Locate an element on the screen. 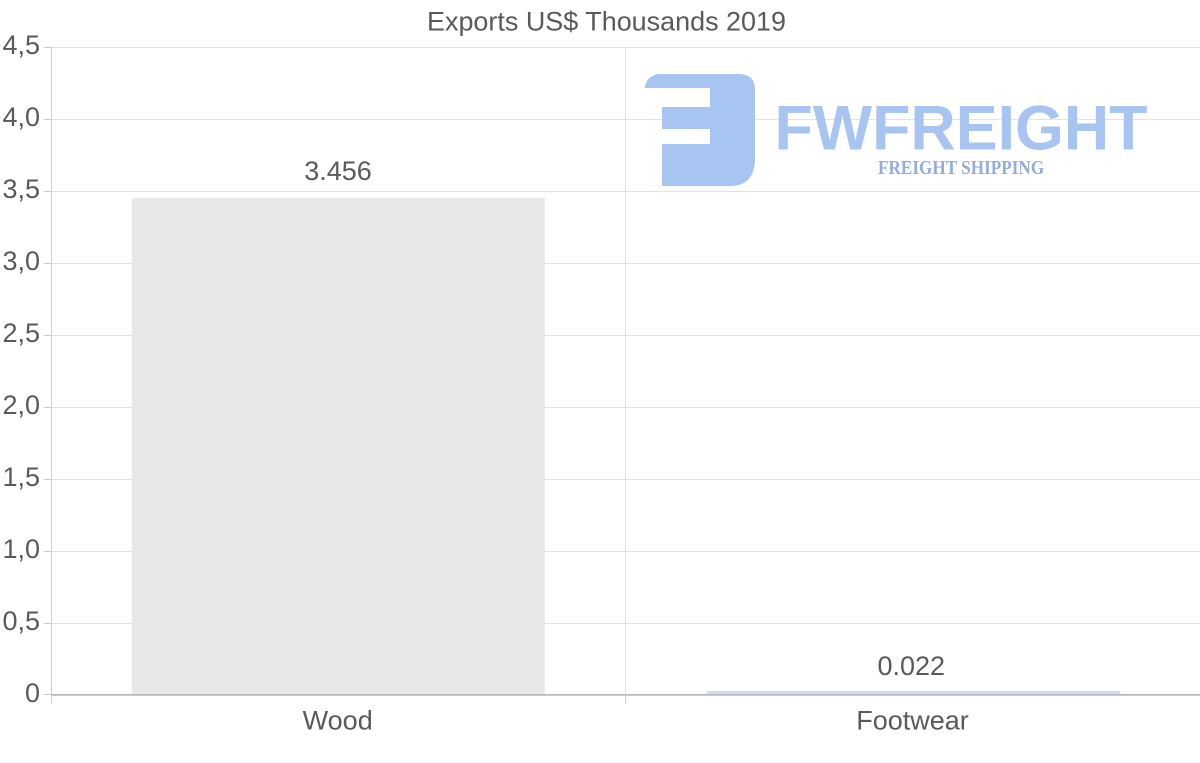 Image resolution: width=1200 pixels, height=763 pixels. svg-text: 2,5 is located at coordinates (21, 333).